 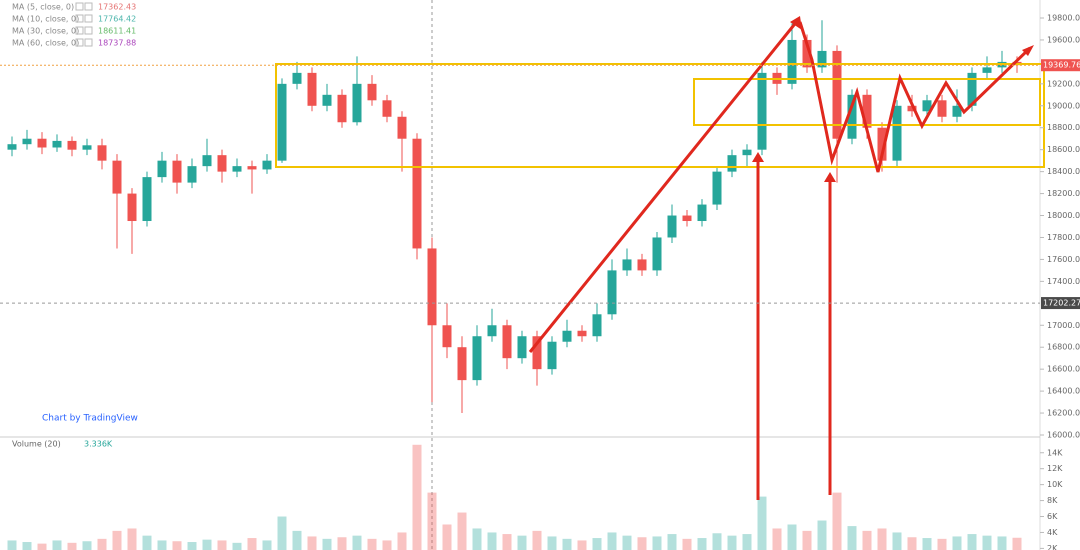 I want to click on y-tick-label: 19800.00, so click(x=1063, y=18).